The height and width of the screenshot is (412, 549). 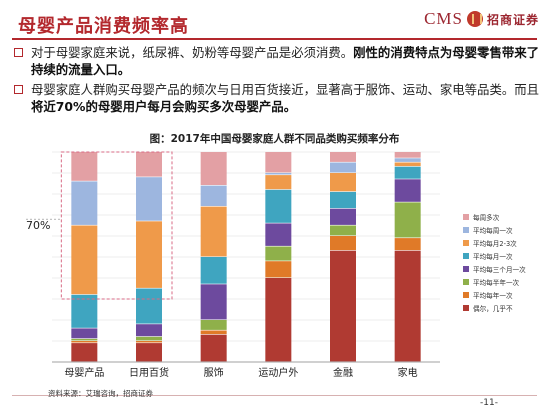 What do you see at coordinates (149, 372) in the screenshot?
I see `x-tick-label: 日用百货` at bounding box center [149, 372].